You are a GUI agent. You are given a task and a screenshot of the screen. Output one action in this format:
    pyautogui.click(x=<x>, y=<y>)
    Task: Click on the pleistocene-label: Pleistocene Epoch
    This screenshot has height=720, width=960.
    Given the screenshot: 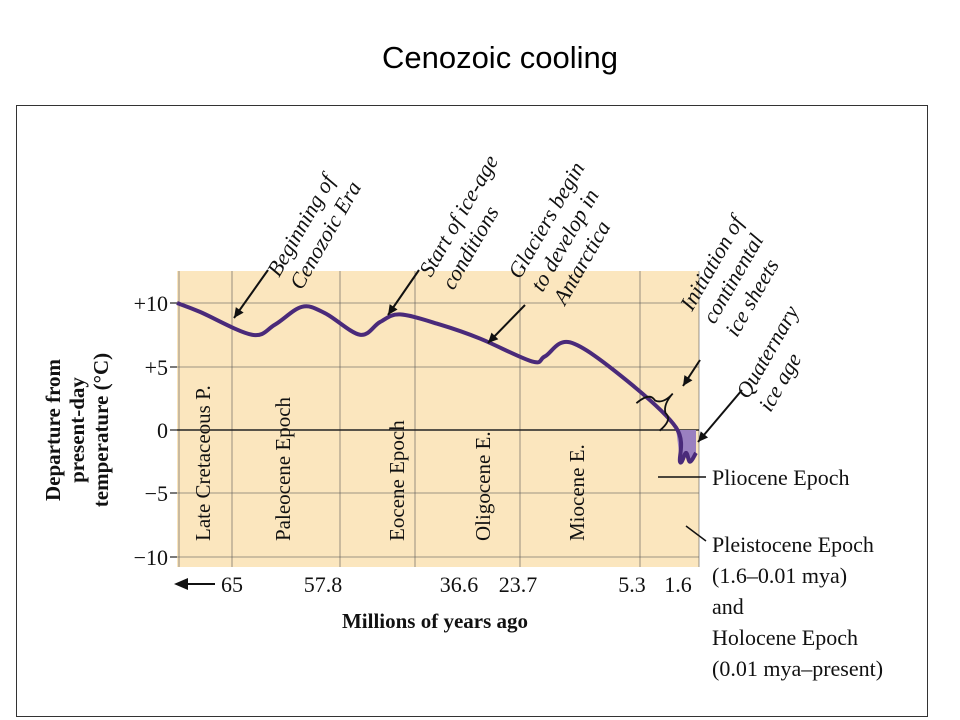 What is the action you would take?
    pyautogui.click(x=793, y=544)
    